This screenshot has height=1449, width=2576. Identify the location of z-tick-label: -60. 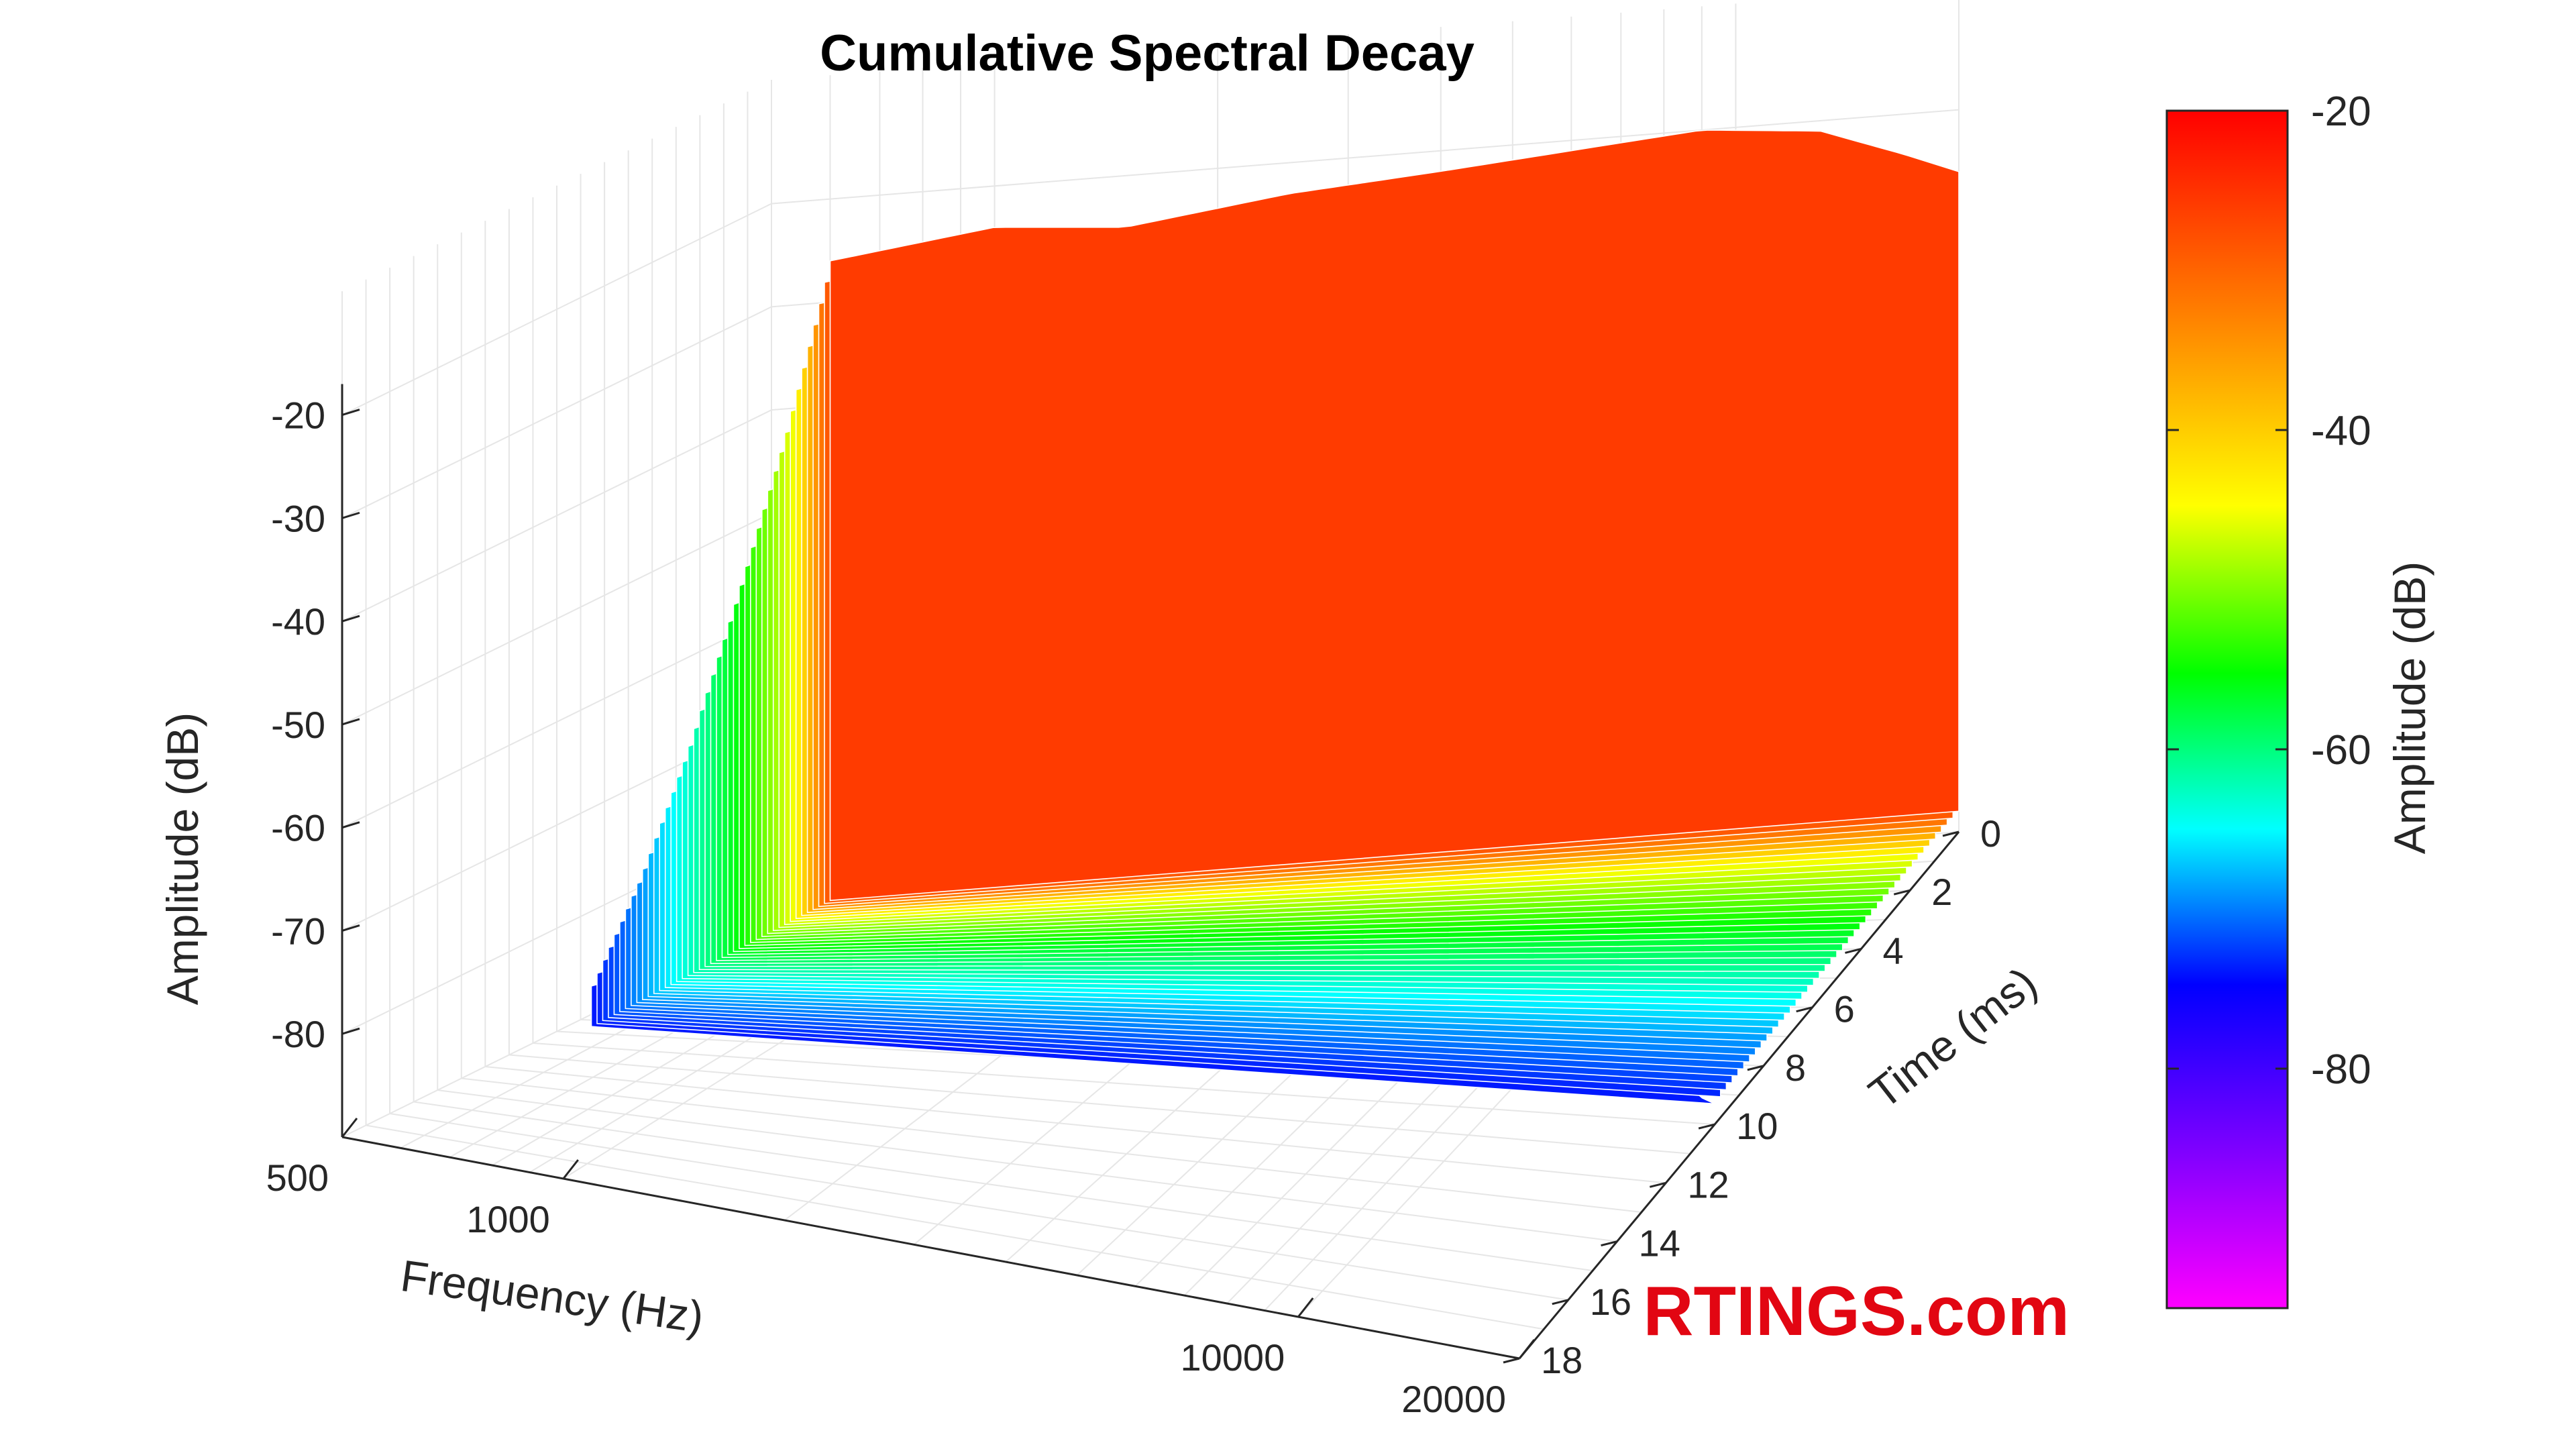
(298, 828).